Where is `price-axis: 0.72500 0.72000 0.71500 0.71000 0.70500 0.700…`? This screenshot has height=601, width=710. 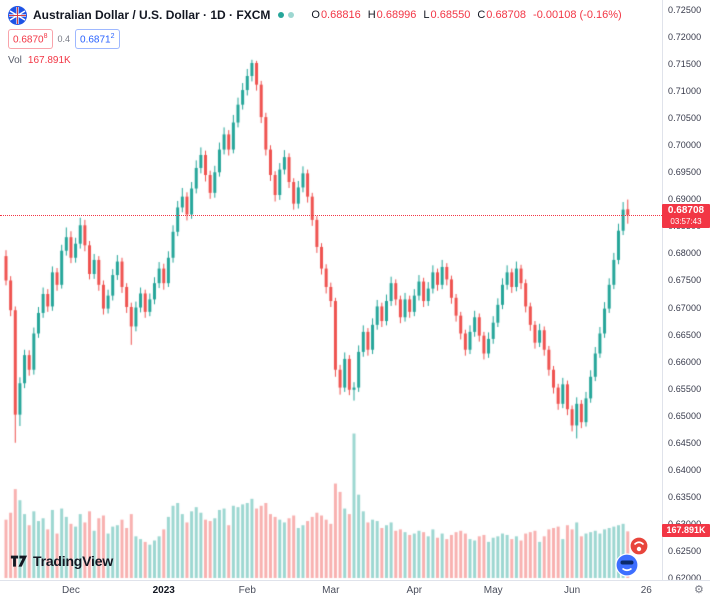
price-axis: 0.72500 0.72000 0.71500 0.71000 0.70500 0.700… is located at coordinates (686, 290).